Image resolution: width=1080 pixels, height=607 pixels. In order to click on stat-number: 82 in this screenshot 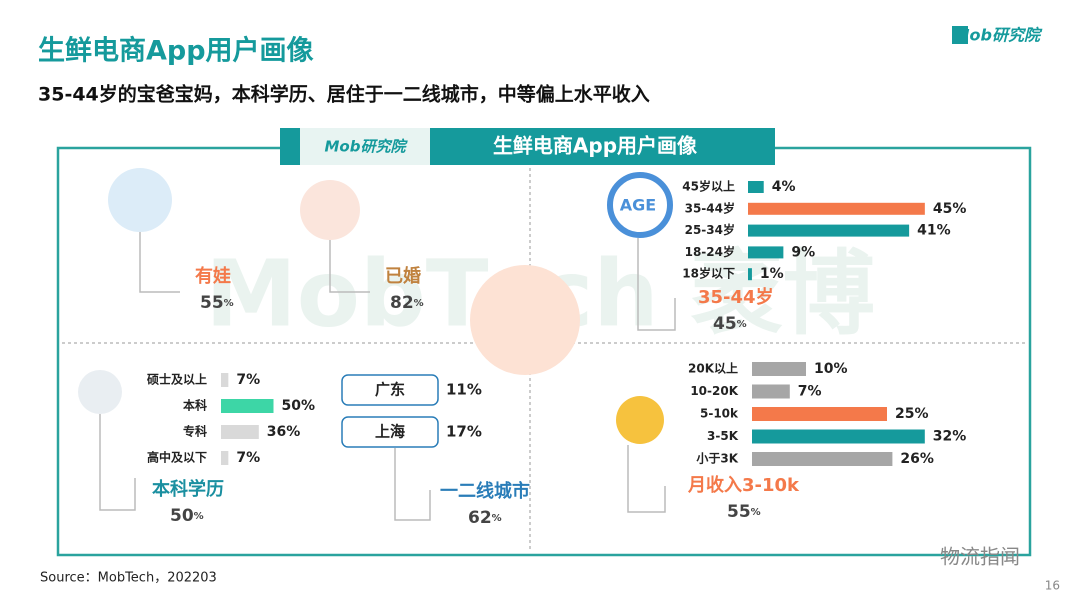, I will do `click(402, 303)`.